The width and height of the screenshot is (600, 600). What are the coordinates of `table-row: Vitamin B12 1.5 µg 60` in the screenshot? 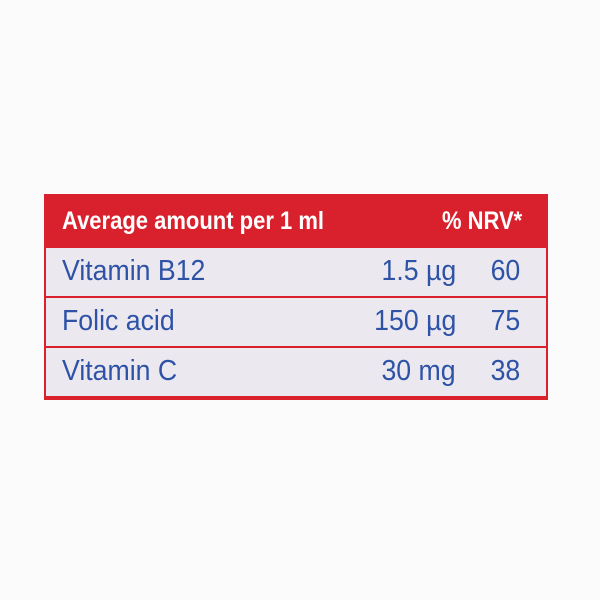 It's located at (296, 272).